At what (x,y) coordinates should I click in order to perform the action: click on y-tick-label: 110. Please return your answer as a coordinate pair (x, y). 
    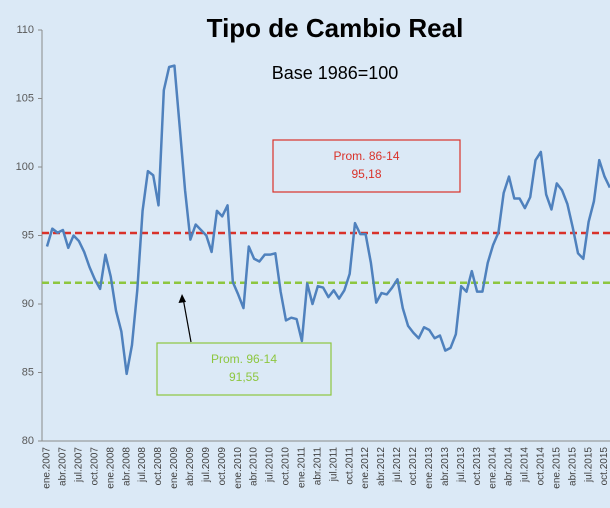
    Looking at the image, I should click on (25, 30).